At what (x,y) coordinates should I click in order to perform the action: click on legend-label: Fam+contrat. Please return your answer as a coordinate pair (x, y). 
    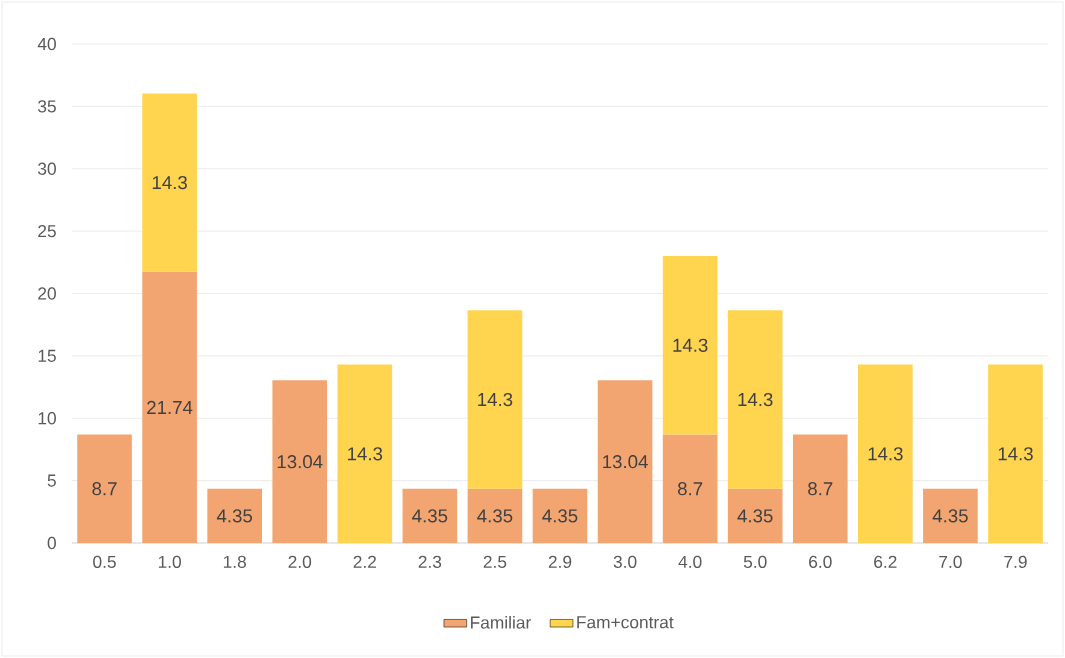
    Looking at the image, I should click on (625, 622).